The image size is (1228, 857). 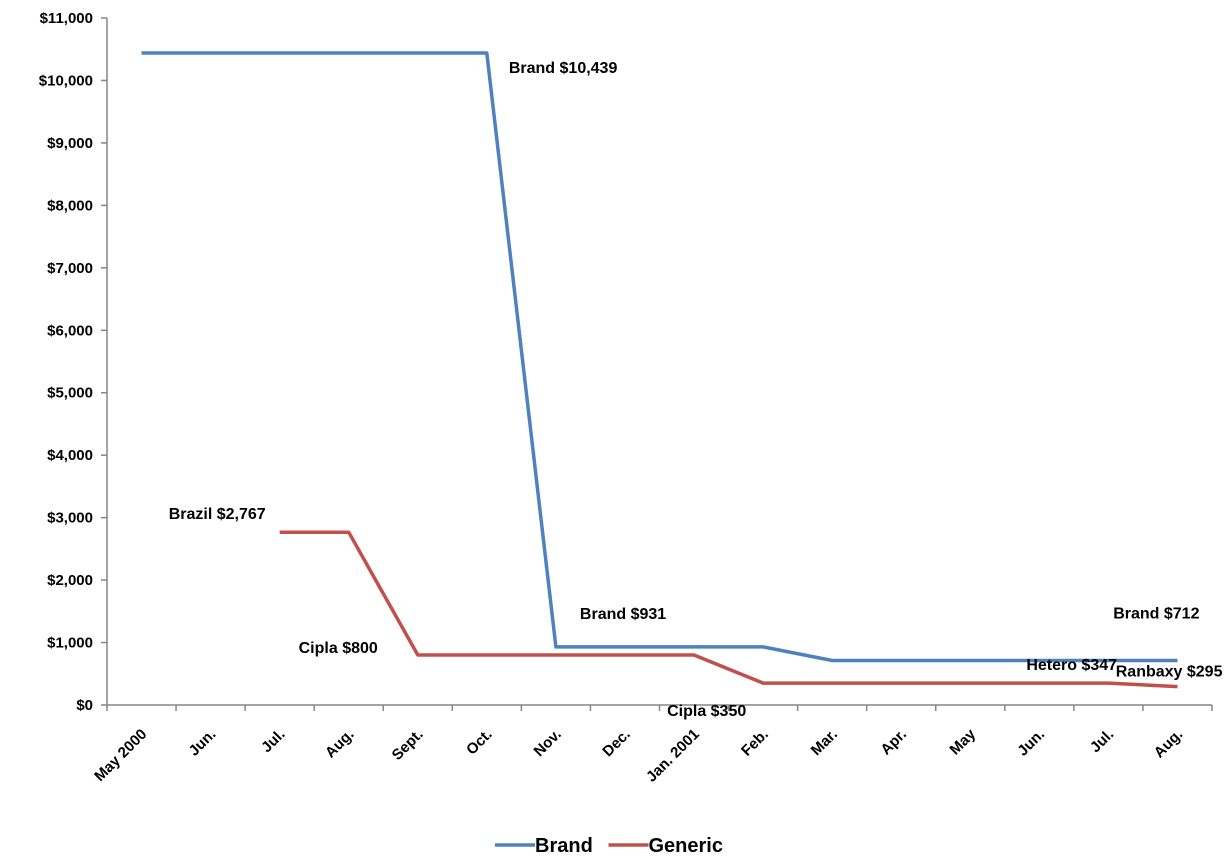 I want to click on data-label: Cipla $800, so click(x=338, y=648).